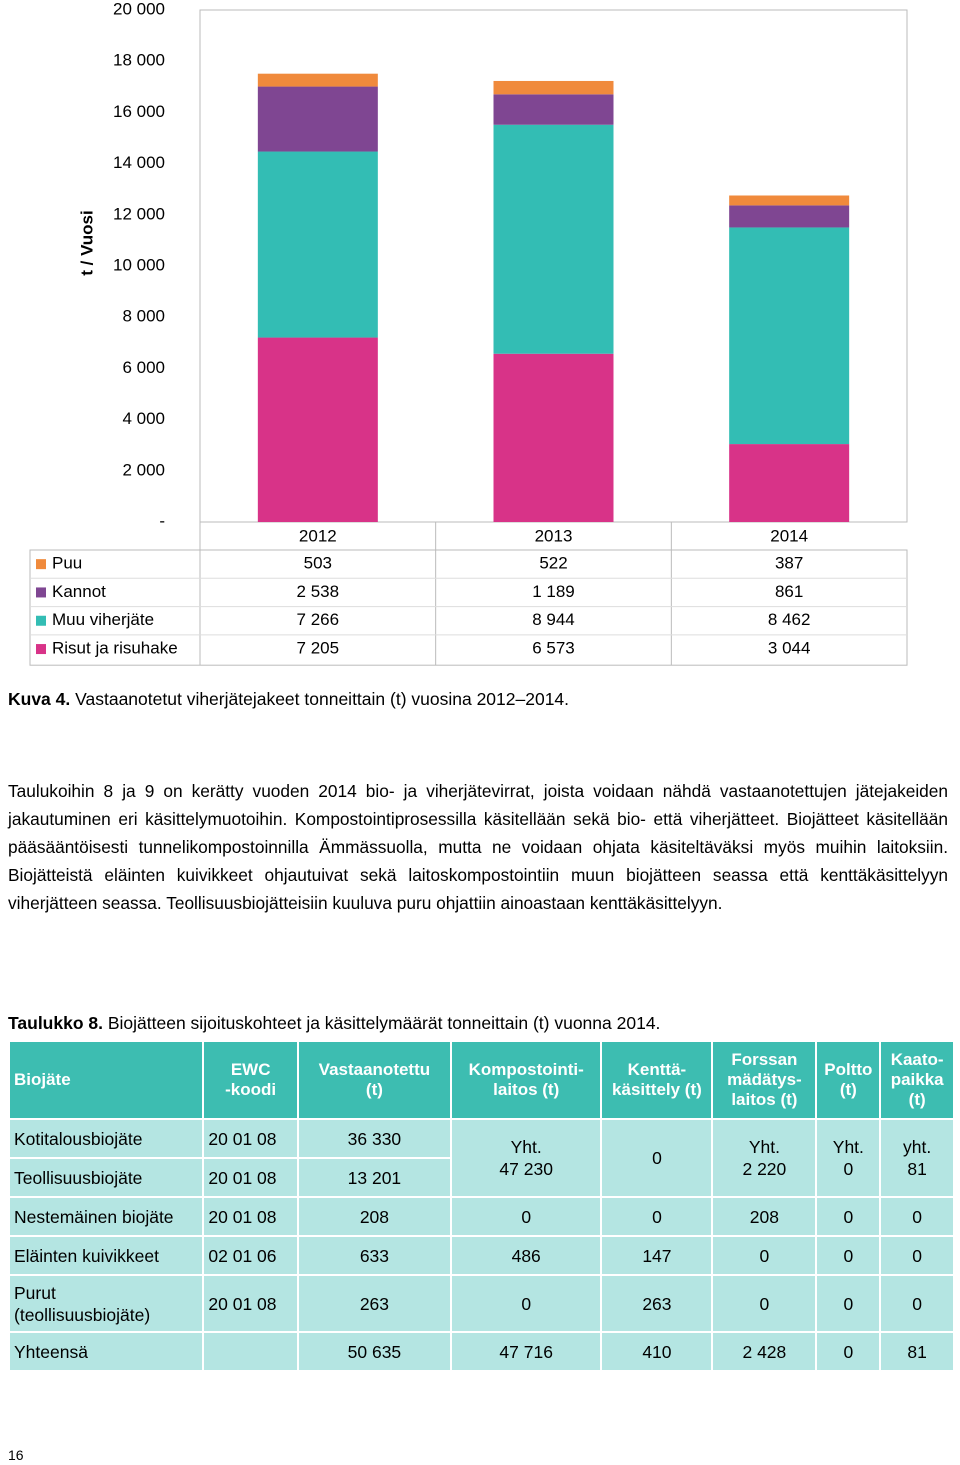 The width and height of the screenshot is (960, 1465). I want to click on y-tick-label: -, so click(162, 520).